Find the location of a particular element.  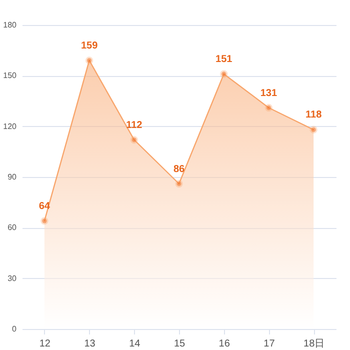

y-tick-label: 180 is located at coordinates (10, 25).